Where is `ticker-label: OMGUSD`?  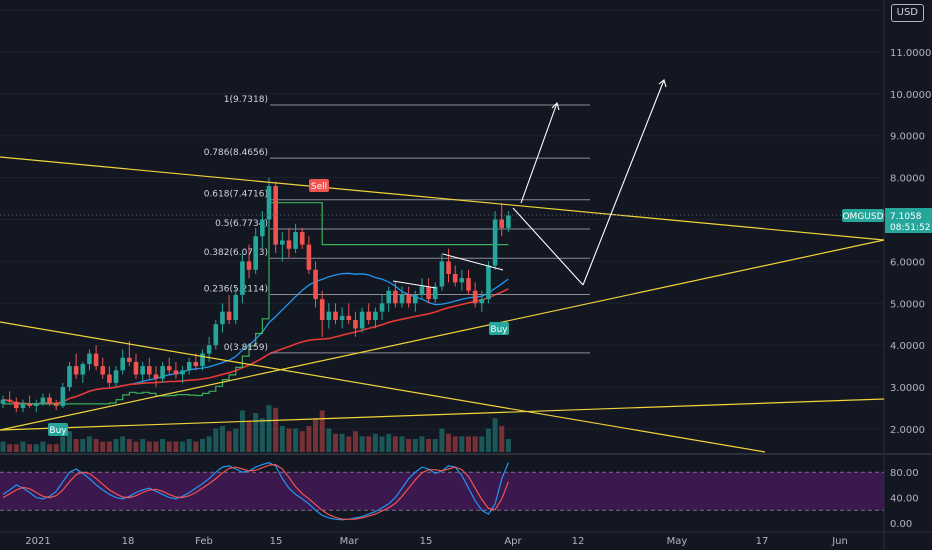 ticker-label: OMGUSD is located at coordinates (862, 217).